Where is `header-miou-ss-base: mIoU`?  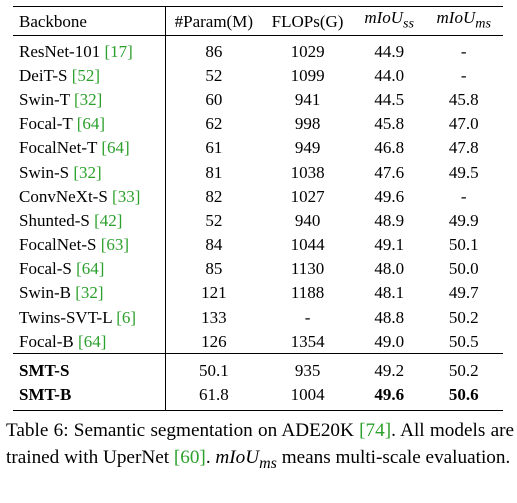 header-miou-ss-base: mIoU is located at coordinates (384, 18).